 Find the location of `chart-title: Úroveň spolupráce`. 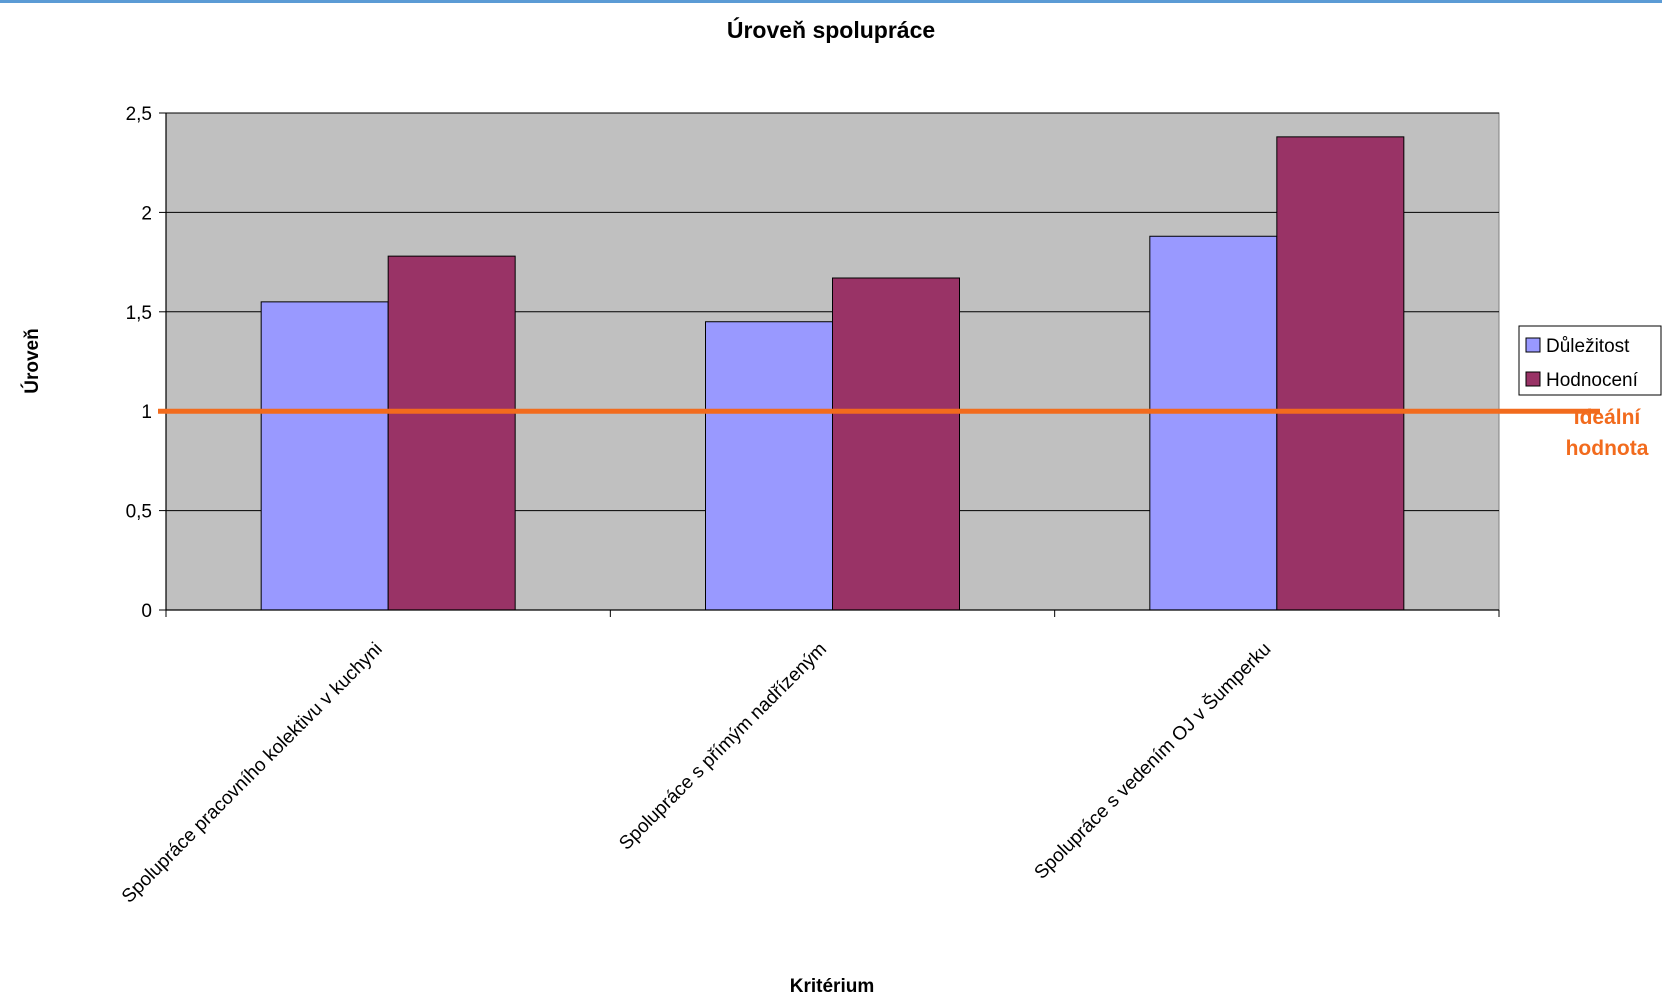

chart-title: Úroveň spolupráce is located at coordinates (831, 29).